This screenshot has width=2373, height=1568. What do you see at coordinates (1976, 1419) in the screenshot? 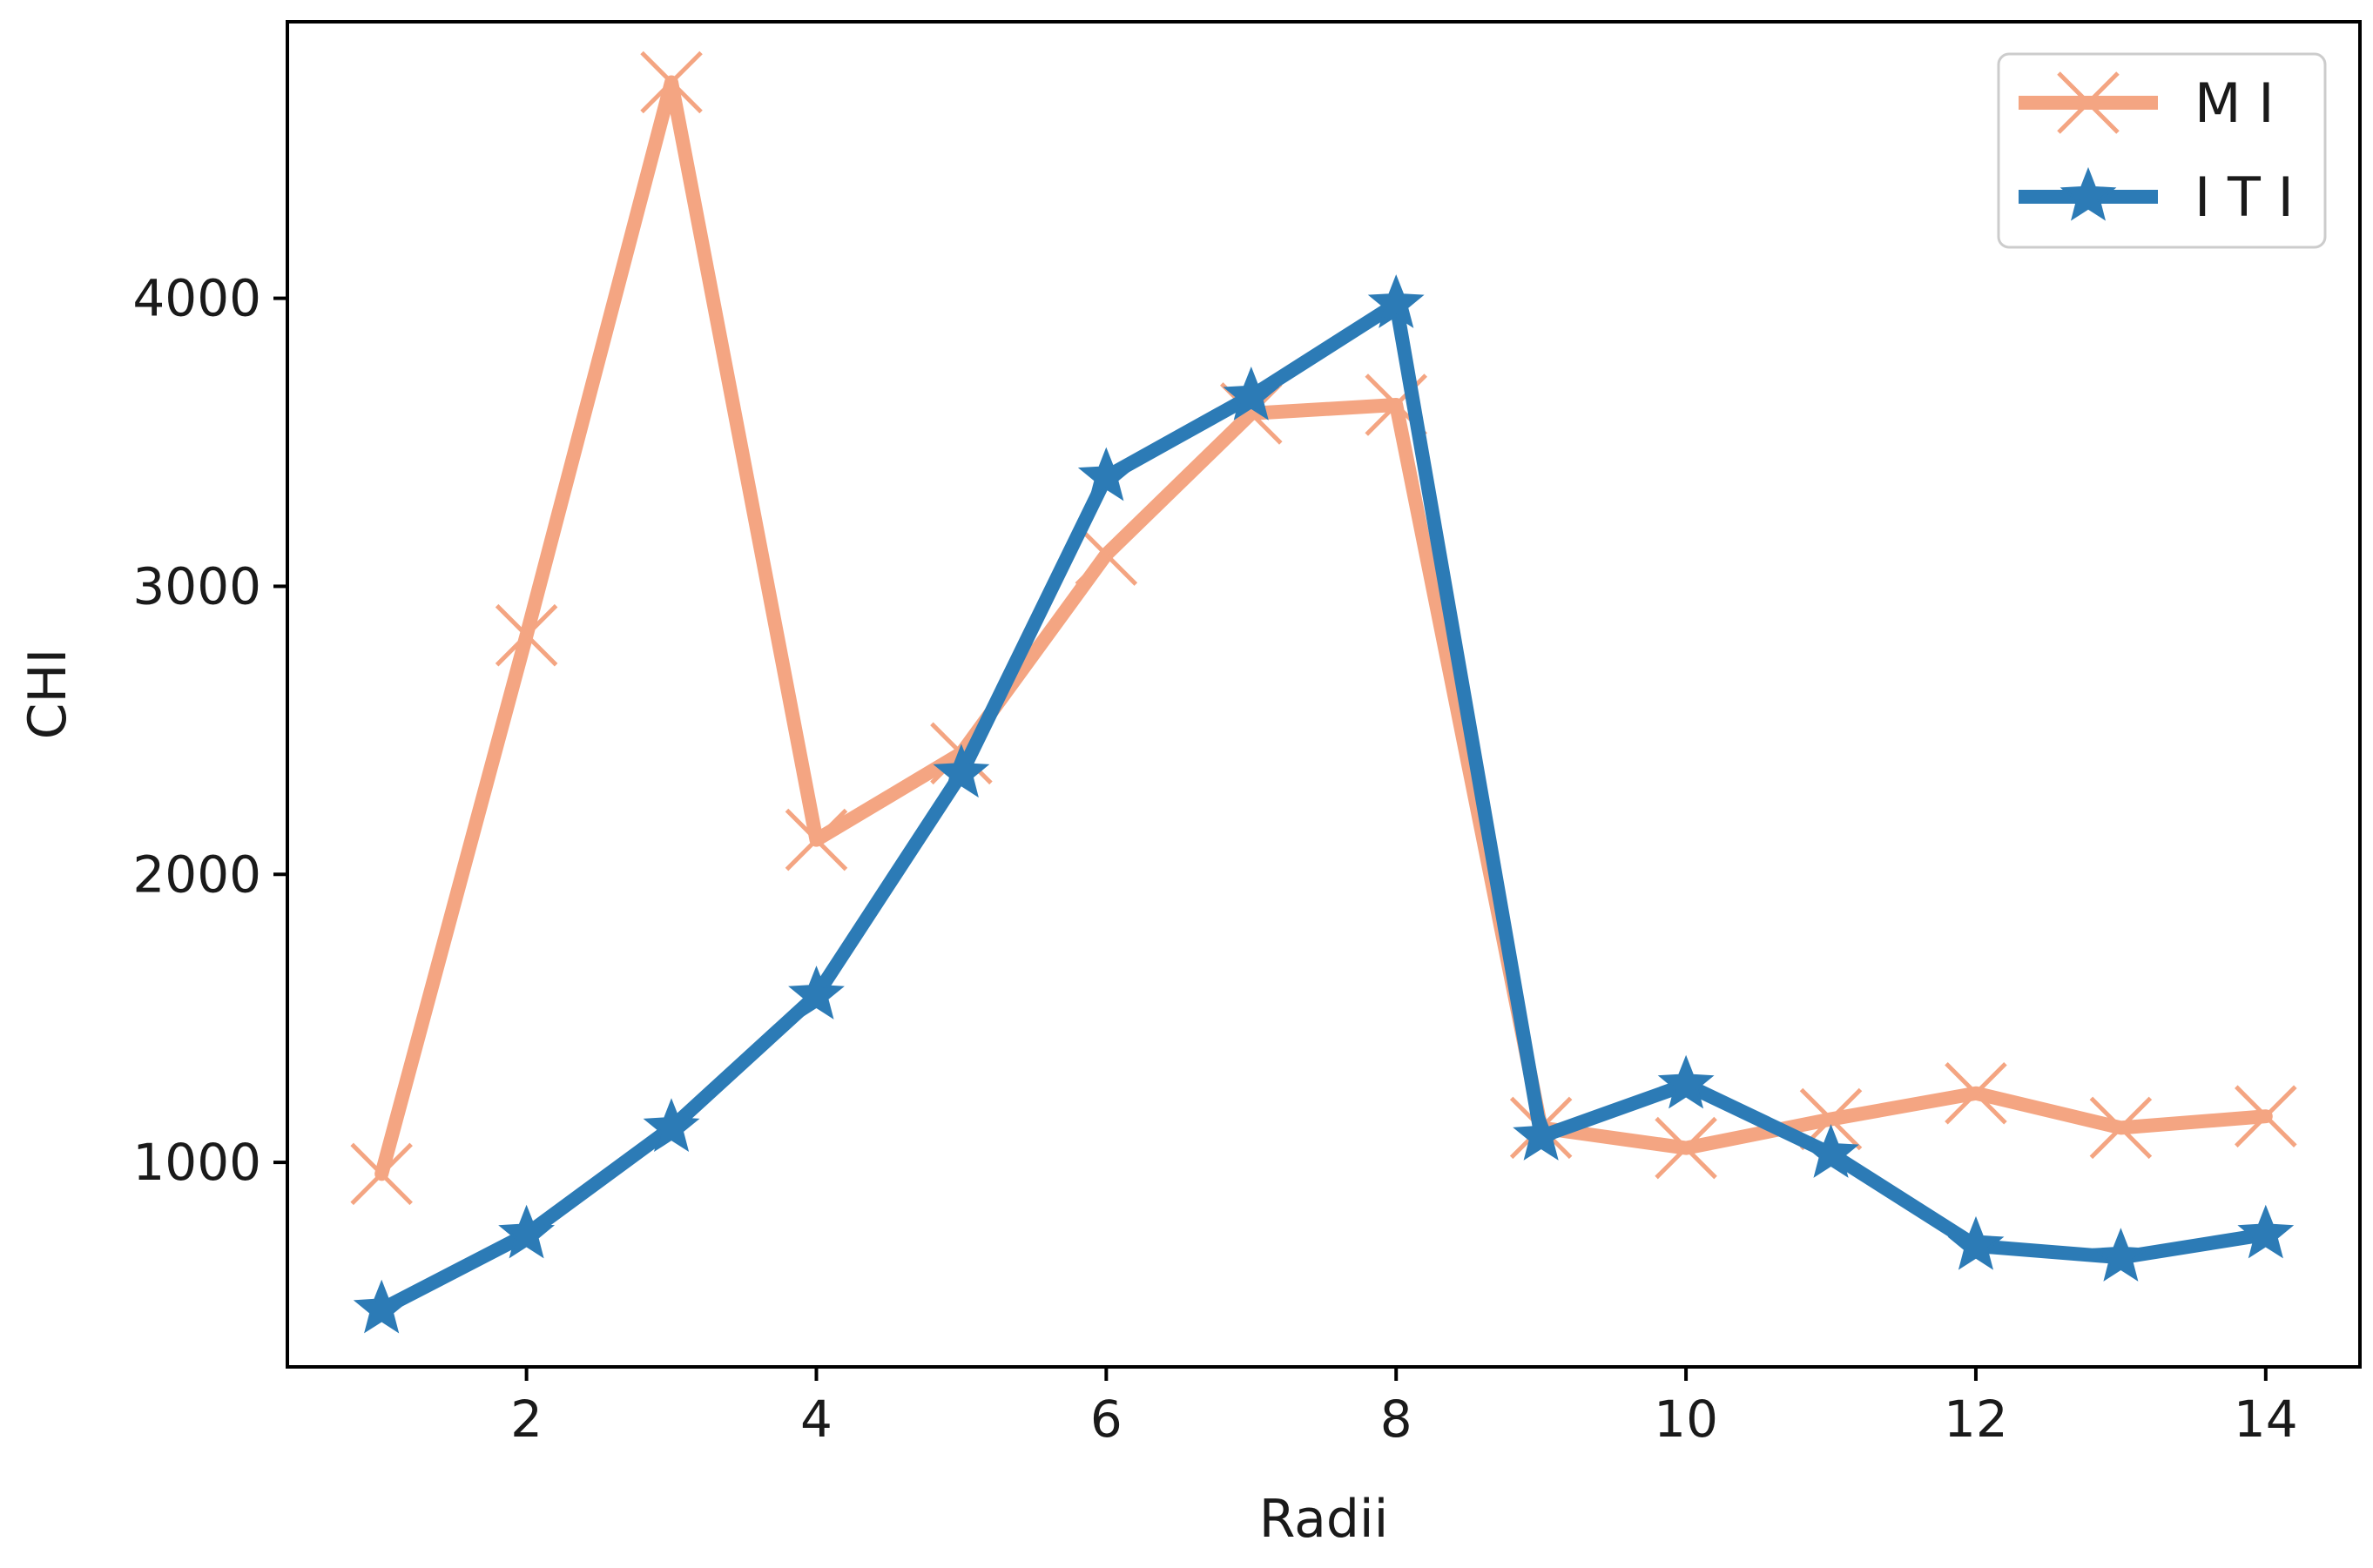
I see `x-tick-label: 12` at bounding box center [1976, 1419].